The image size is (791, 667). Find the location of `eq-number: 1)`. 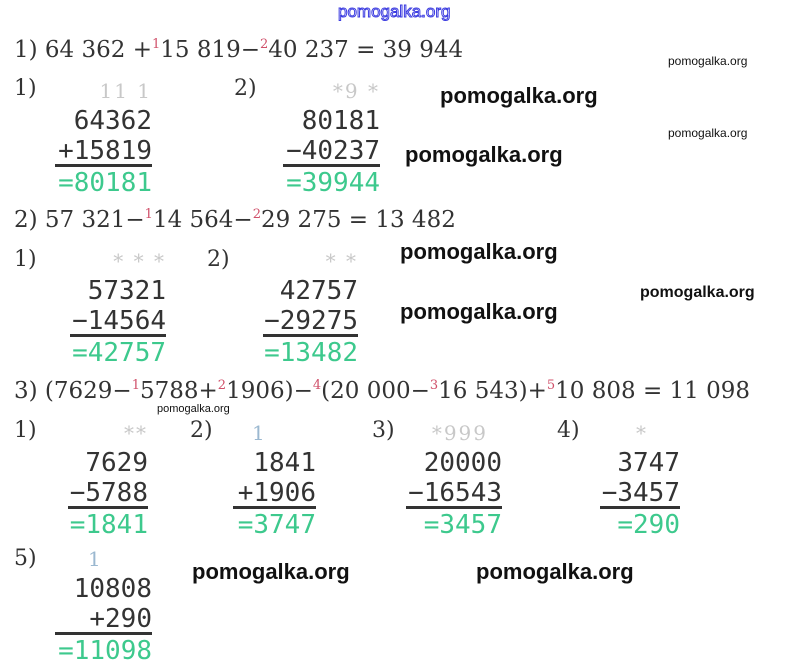

eq-number: 1) is located at coordinates (26, 50).